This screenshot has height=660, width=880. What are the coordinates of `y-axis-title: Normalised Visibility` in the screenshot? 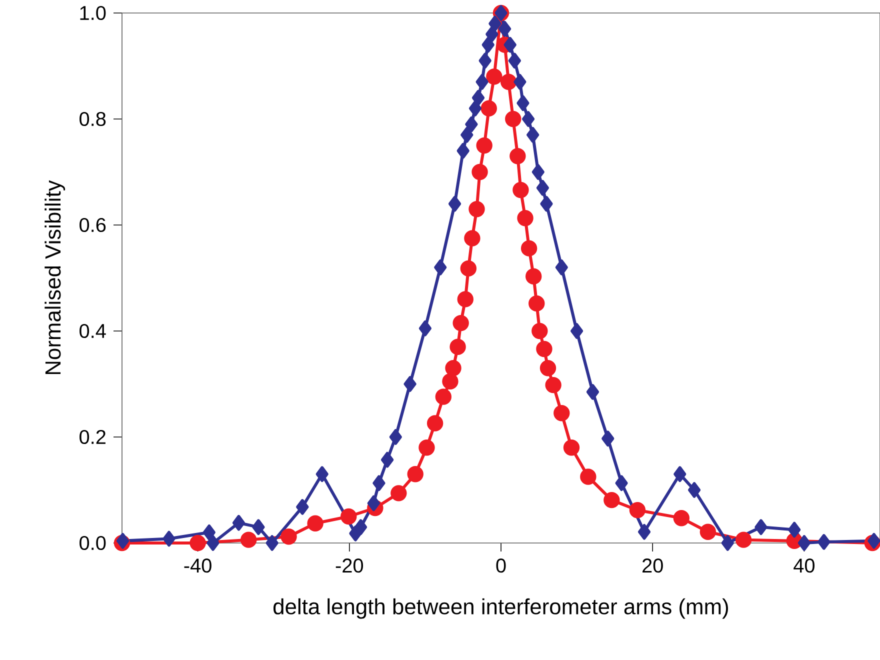 It's located at (55, 277).